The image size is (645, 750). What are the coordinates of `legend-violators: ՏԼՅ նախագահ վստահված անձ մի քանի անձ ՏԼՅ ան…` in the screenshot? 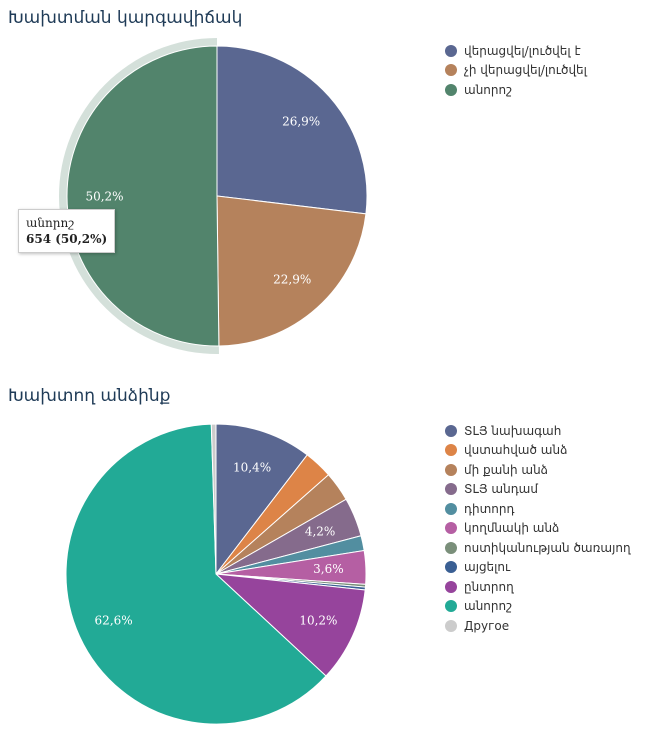 It's located at (538, 528).